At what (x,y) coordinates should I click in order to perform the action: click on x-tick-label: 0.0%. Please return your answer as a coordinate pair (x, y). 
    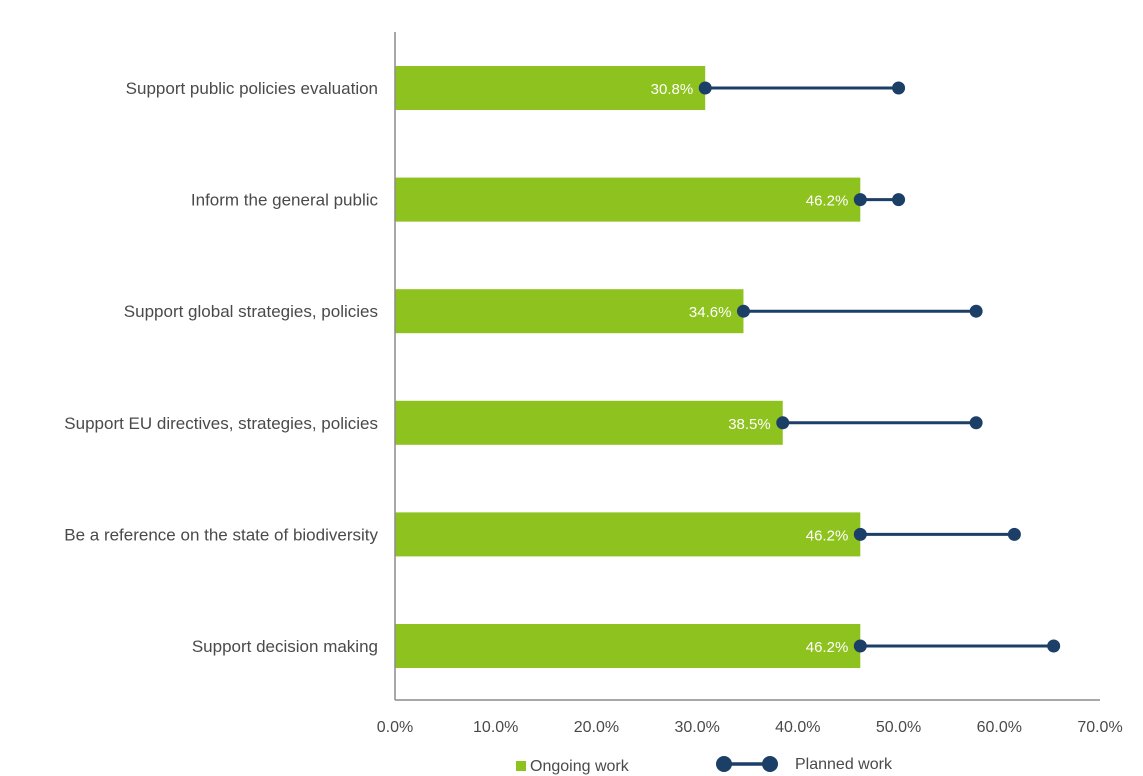
    Looking at the image, I should click on (395, 727).